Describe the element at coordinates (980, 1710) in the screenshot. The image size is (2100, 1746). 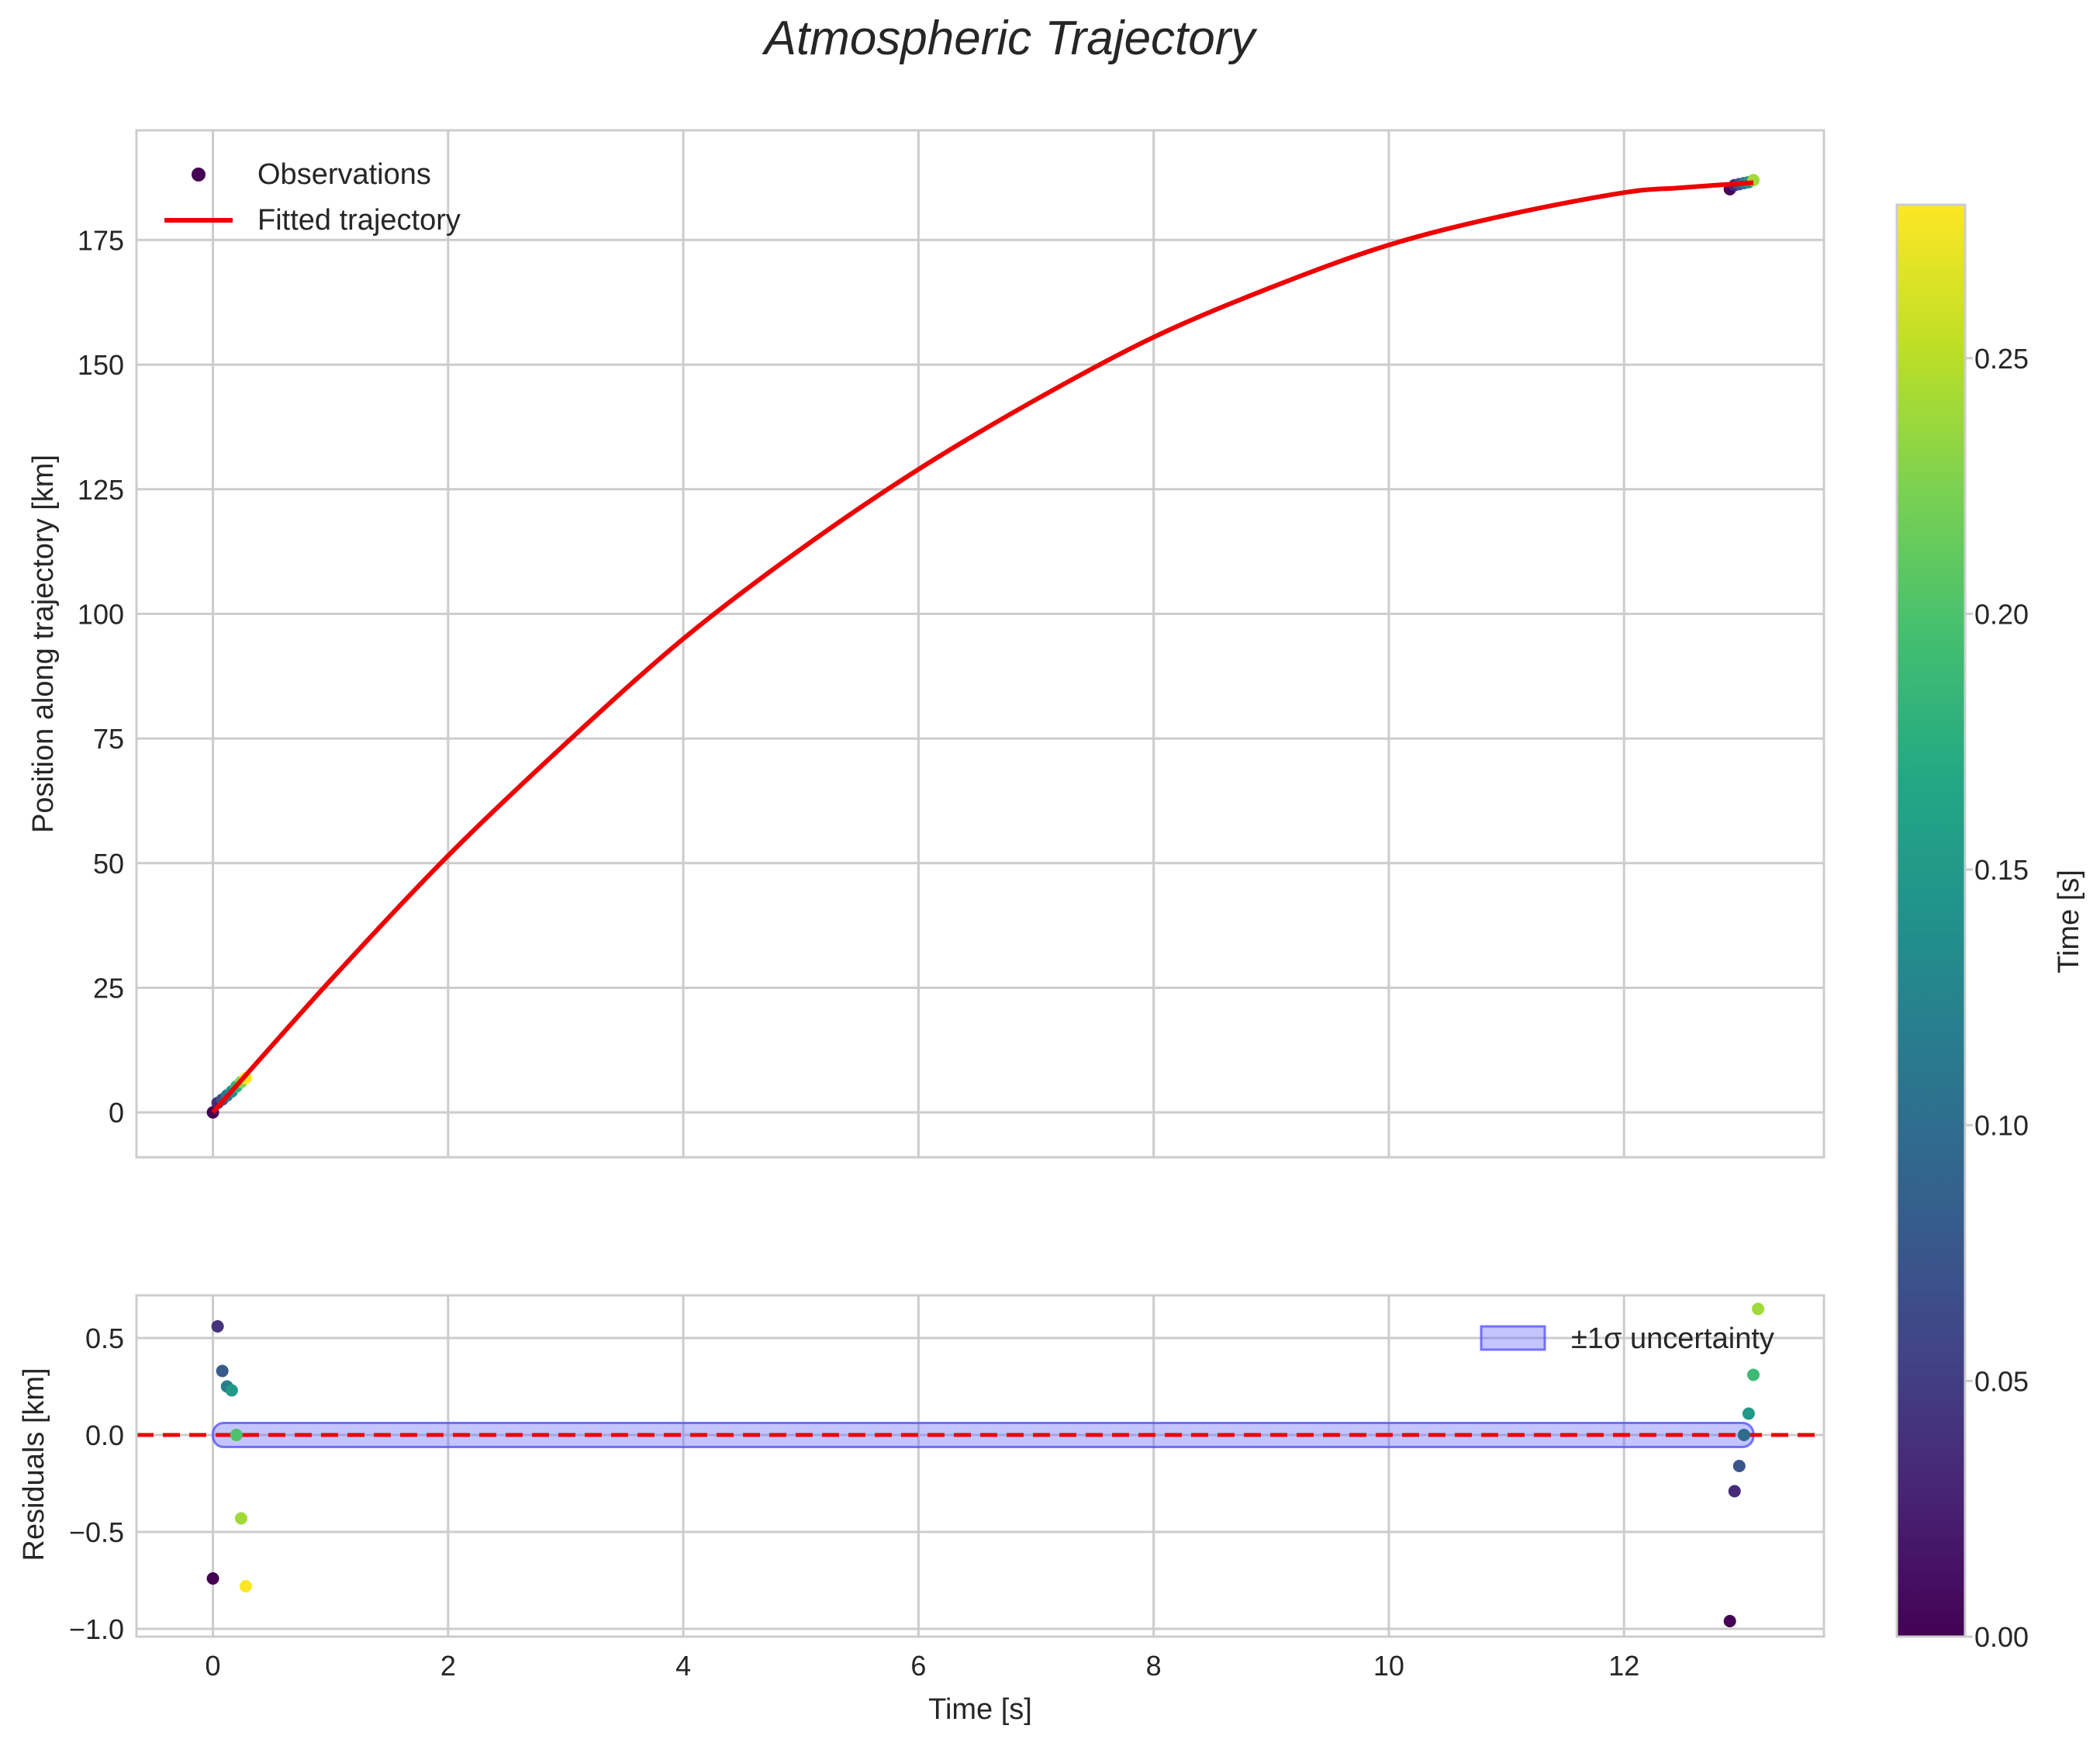
I see `x-axis-label: Time [s]` at that location.